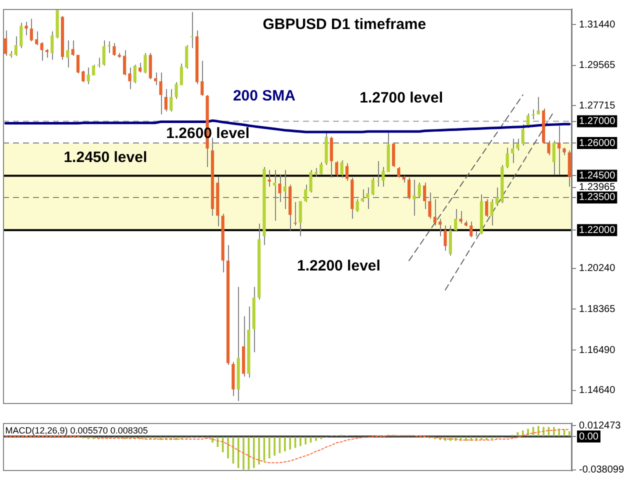 The width and height of the screenshot is (640, 480). I want to click on chart-title: MACD(12,26,9) 0.005570 0.008305, so click(76, 430).